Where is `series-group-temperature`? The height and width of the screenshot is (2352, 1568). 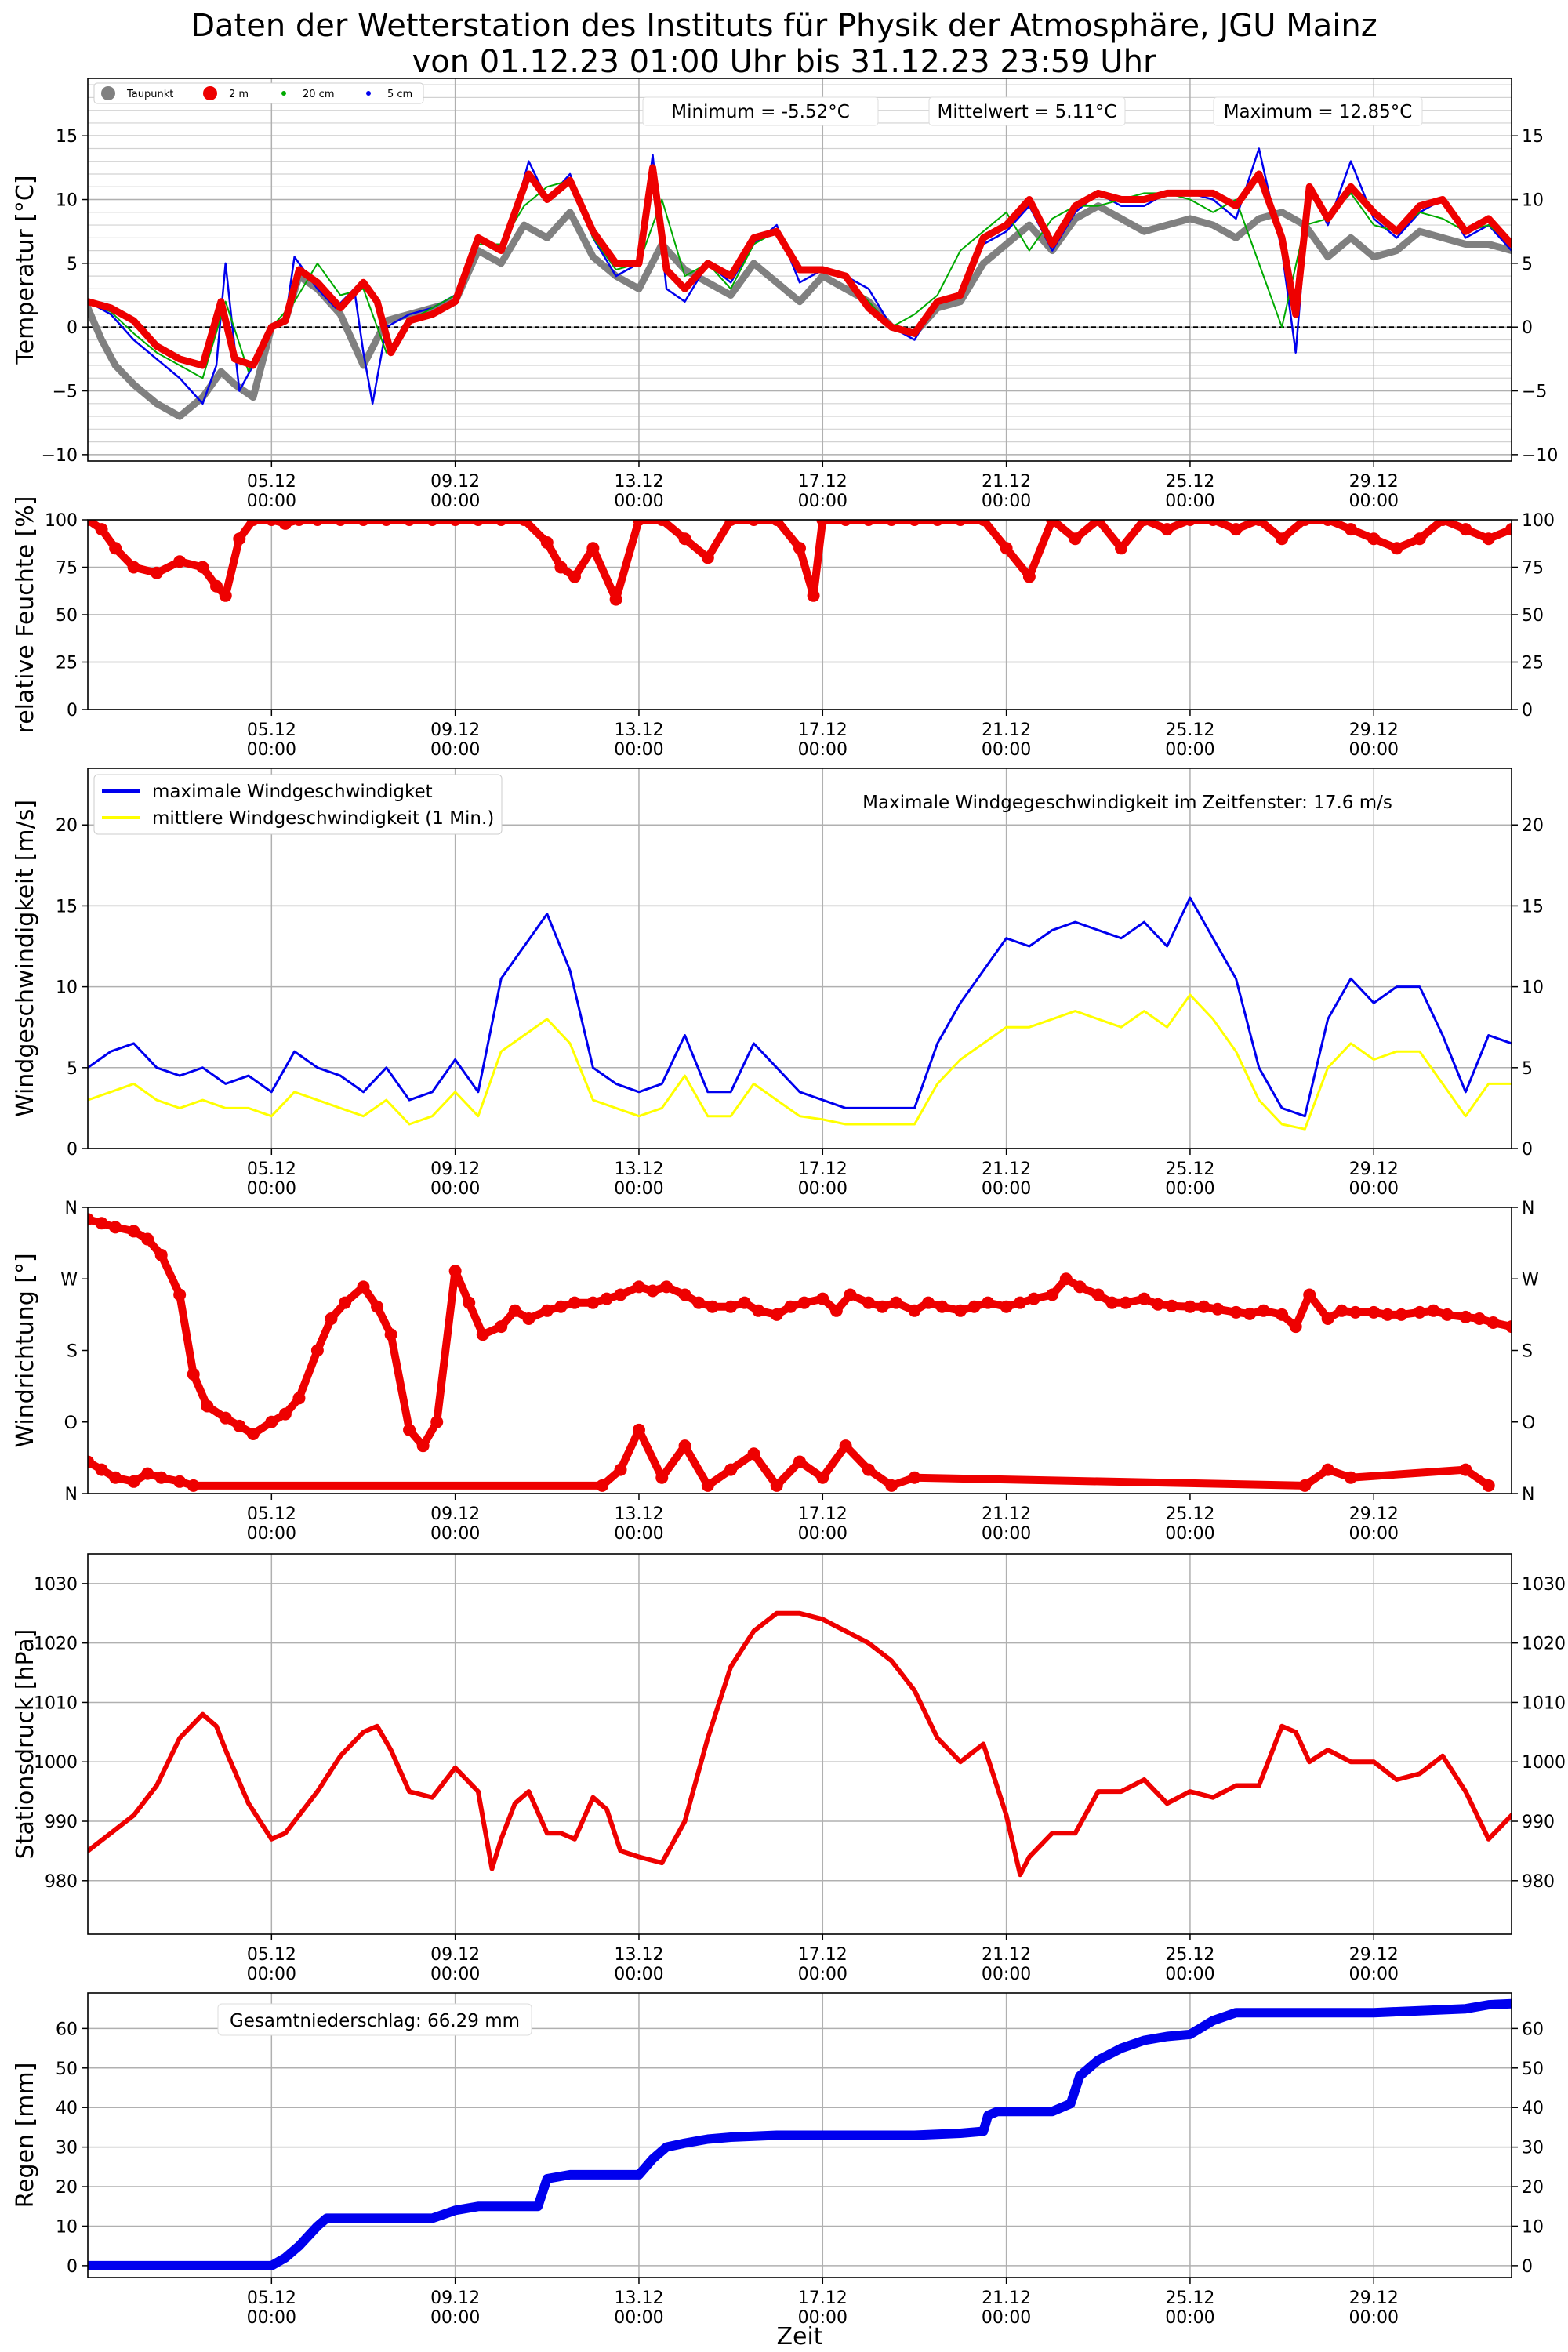
series-group-temperature is located at coordinates (800, 283).